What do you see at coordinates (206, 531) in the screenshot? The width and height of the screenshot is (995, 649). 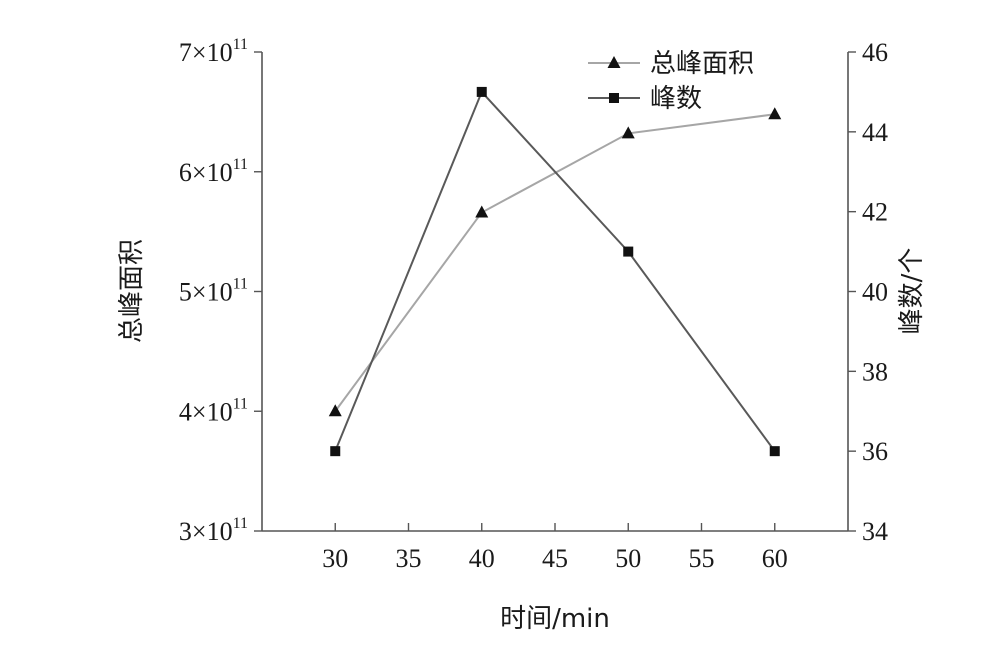 I see `left-y-tick-mantissa: 3×10` at bounding box center [206, 531].